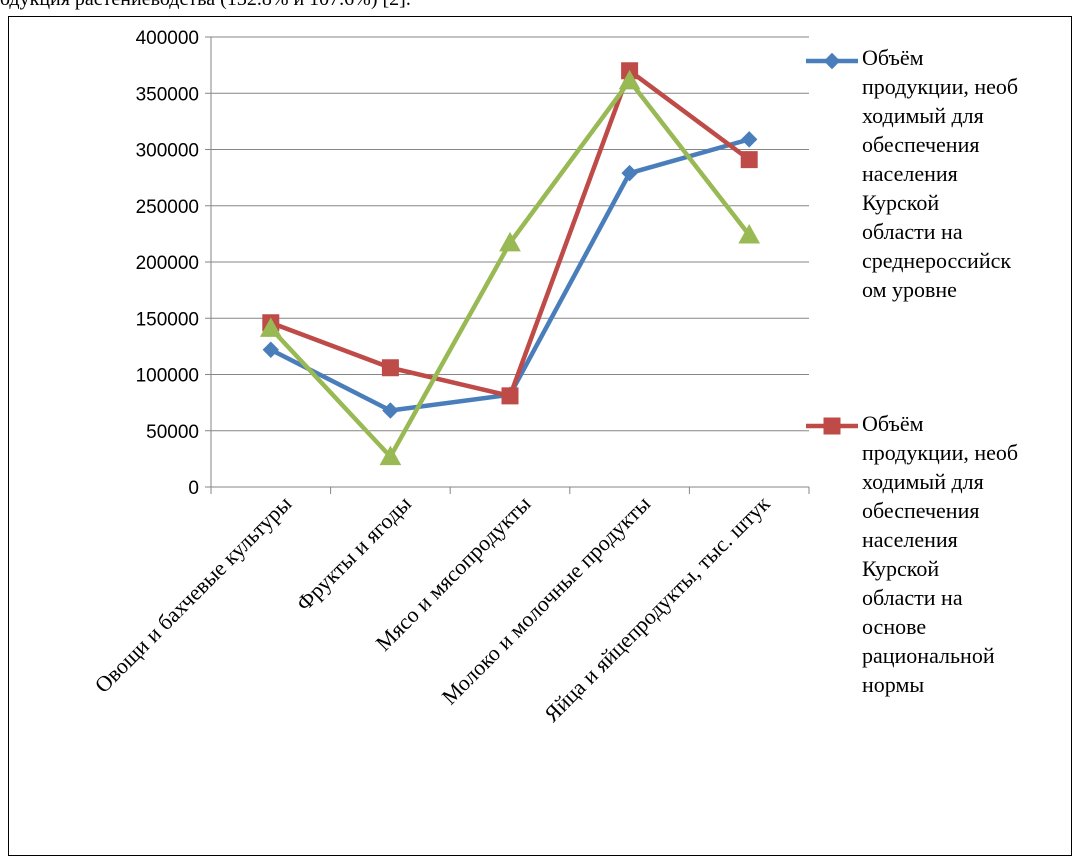  What do you see at coordinates (167, 207) in the screenshot?
I see `y-tick-label: 250000` at bounding box center [167, 207].